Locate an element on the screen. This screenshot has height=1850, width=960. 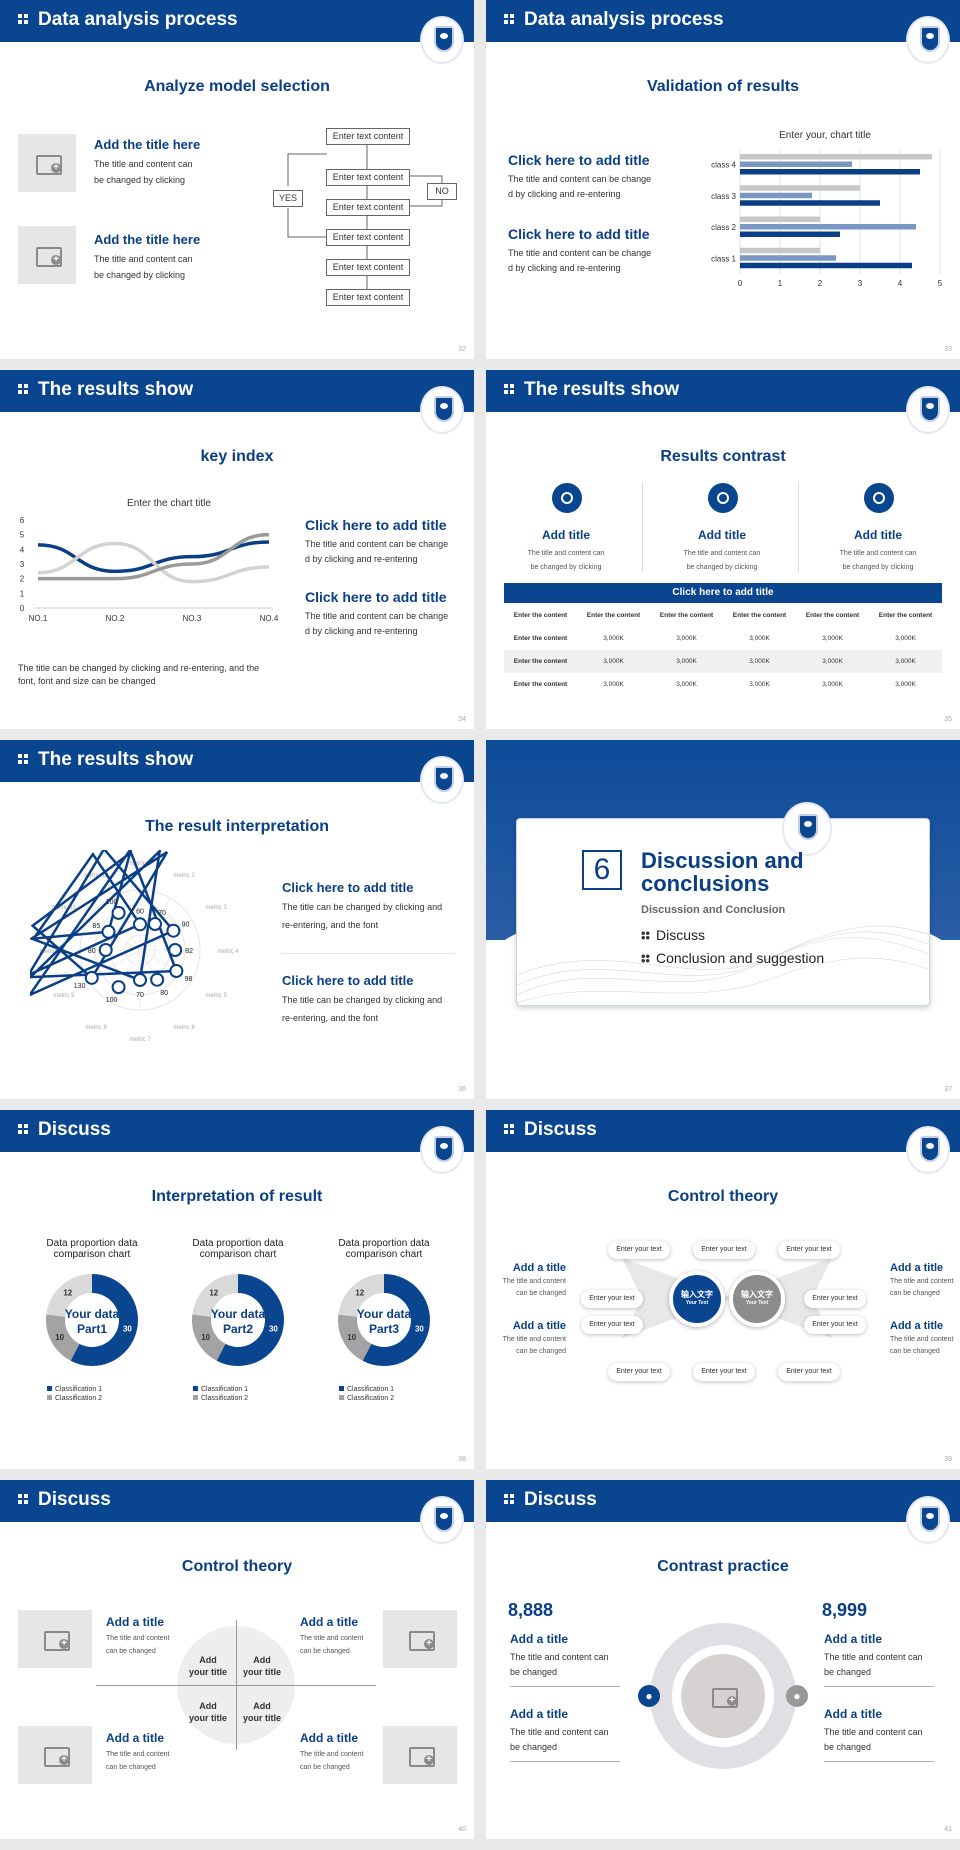
item-text: can be changed is located at coordinates (325, 1767).